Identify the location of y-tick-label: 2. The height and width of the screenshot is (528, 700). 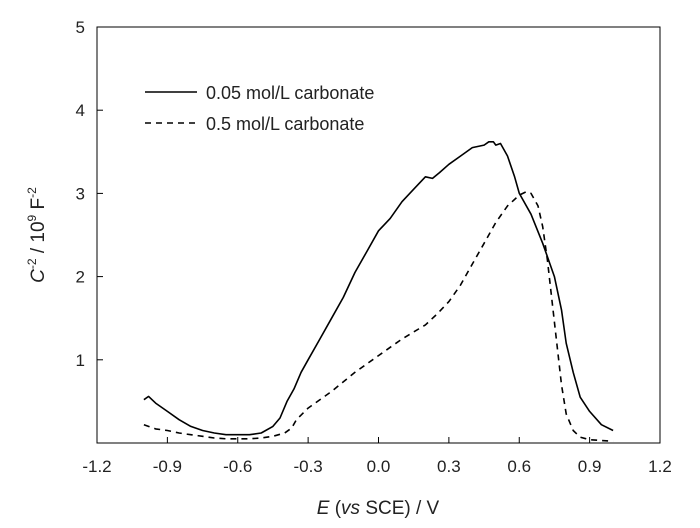
(80, 277).